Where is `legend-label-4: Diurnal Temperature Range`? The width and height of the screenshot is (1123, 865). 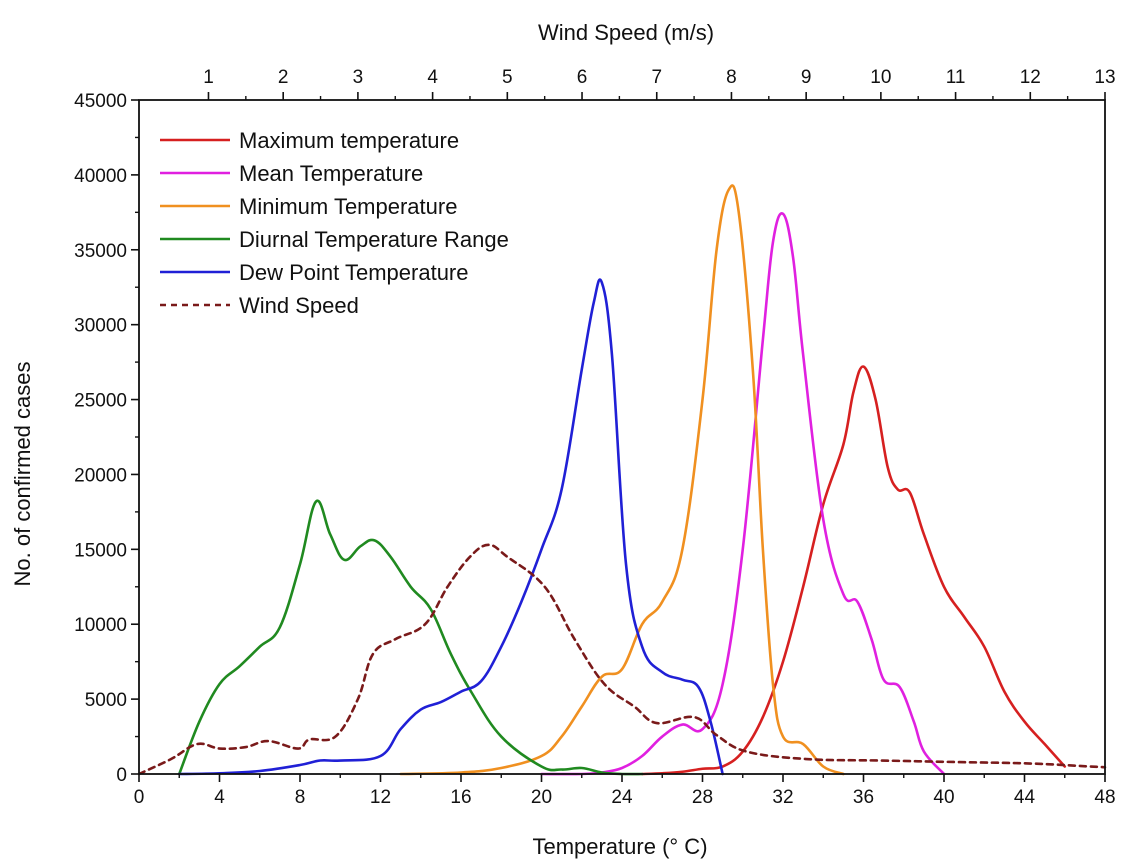 legend-label-4: Diurnal Temperature Range is located at coordinates (374, 239).